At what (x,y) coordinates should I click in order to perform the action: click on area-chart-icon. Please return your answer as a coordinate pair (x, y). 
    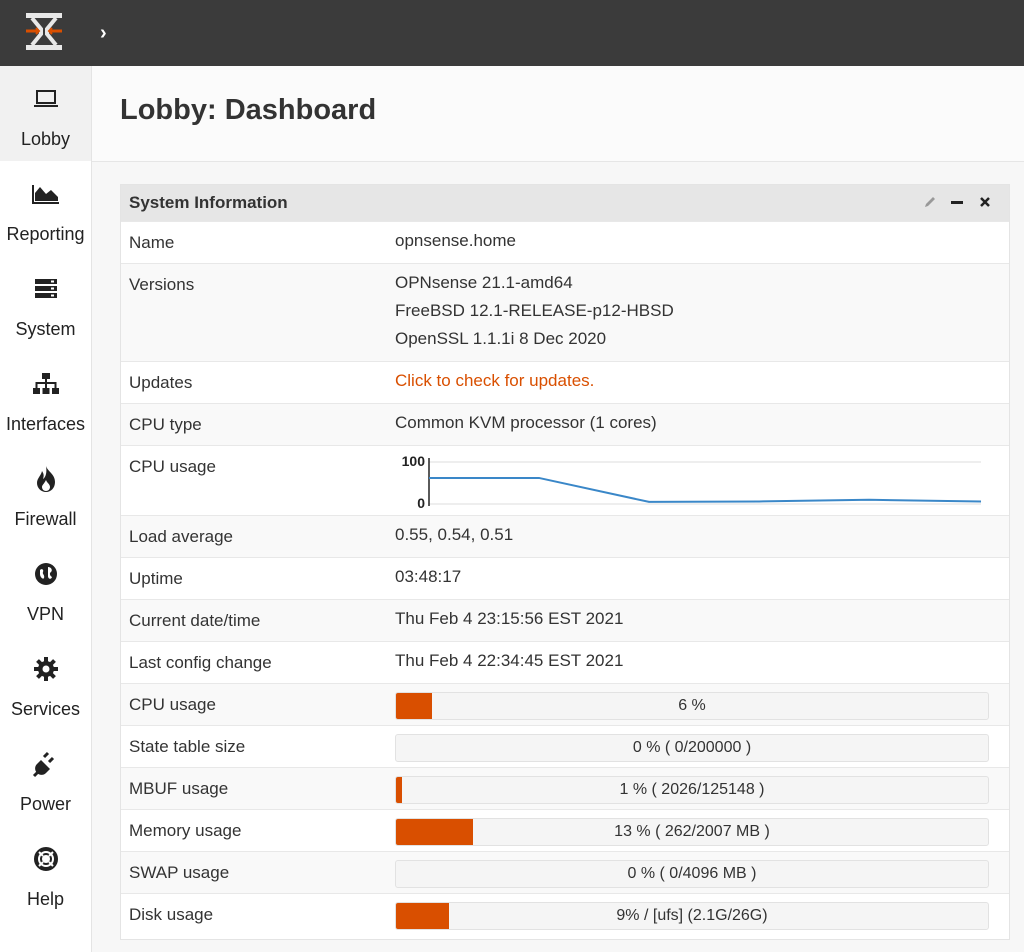
    Looking at the image, I should click on (45, 194).